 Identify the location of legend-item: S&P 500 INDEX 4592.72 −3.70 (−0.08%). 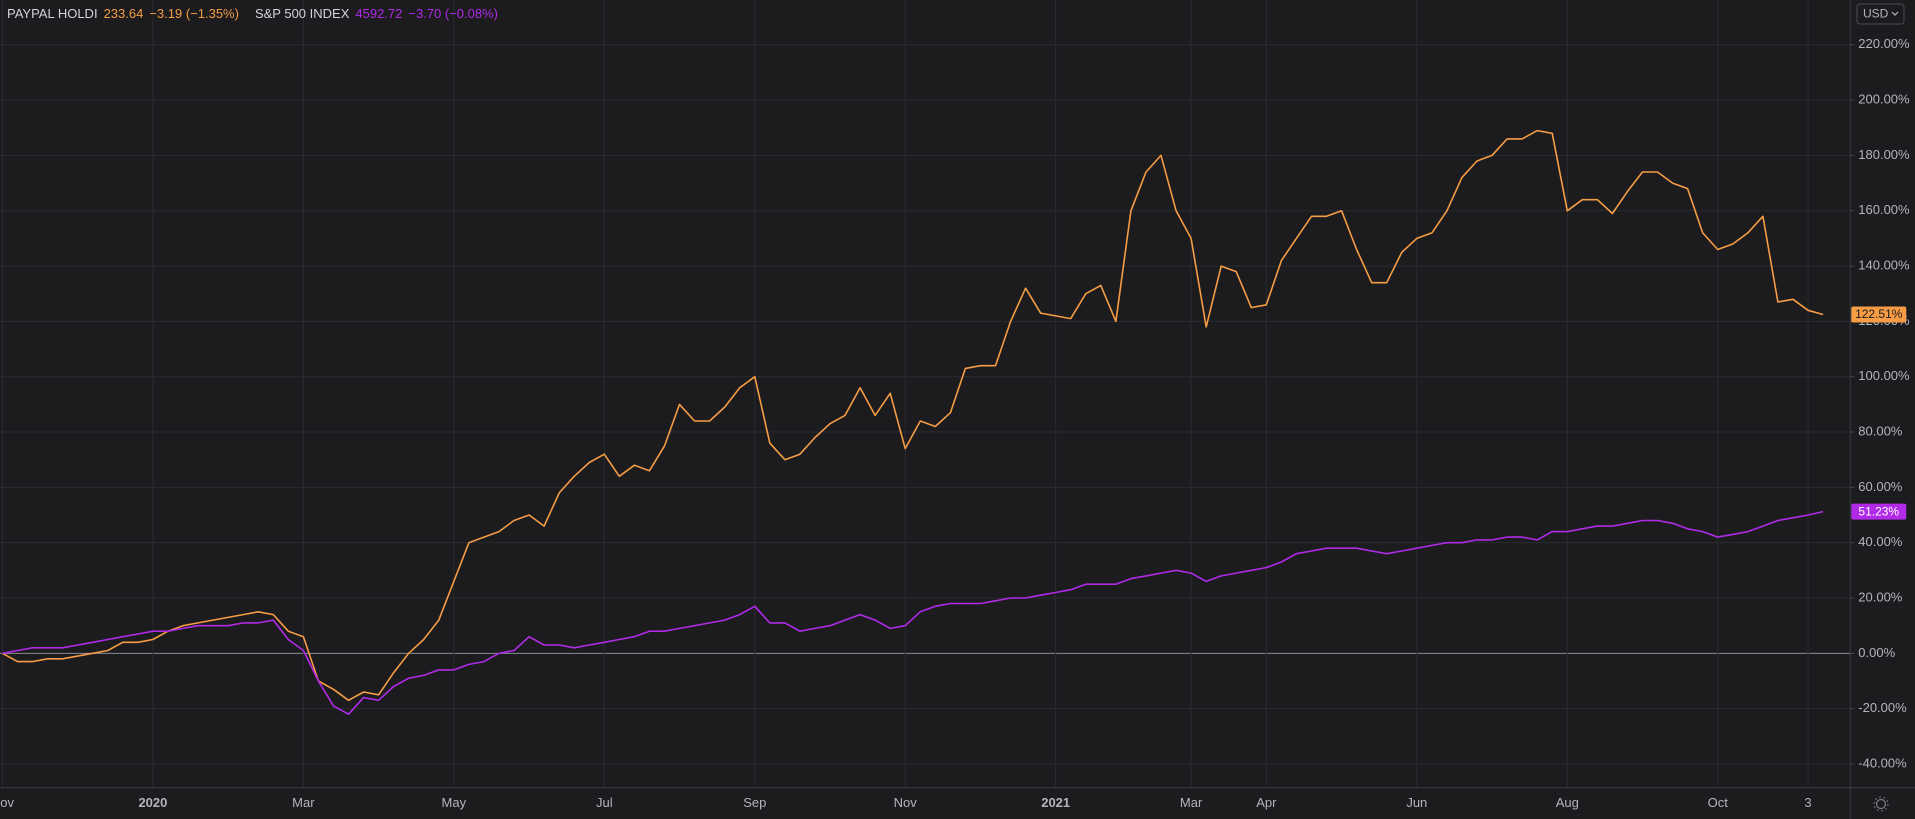
(376, 14).